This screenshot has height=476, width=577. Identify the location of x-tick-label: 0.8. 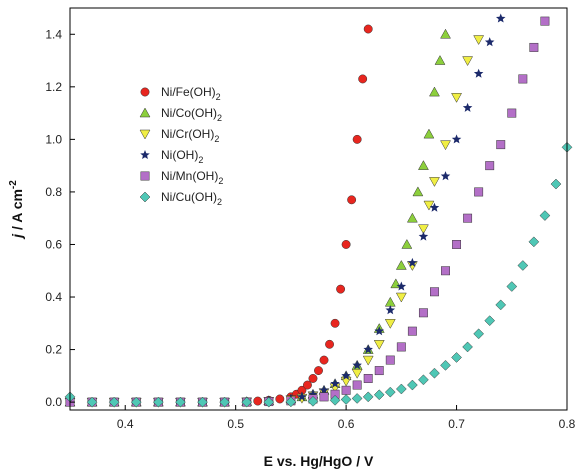
(567, 424).